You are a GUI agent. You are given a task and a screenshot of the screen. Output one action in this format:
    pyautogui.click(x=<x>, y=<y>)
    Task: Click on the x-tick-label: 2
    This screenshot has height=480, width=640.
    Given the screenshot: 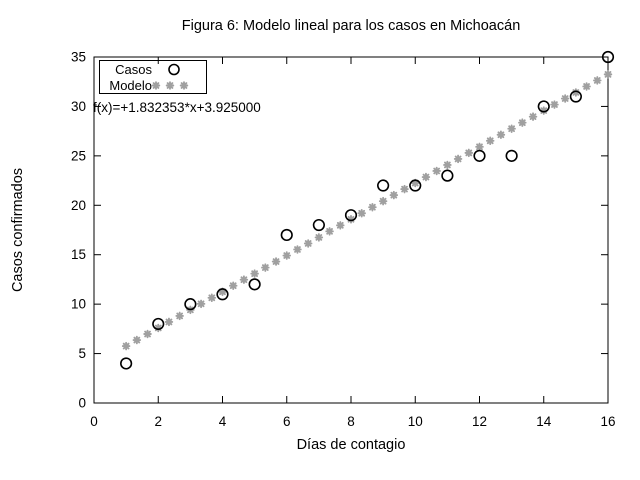 What is the action you would take?
    pyautogui.click(x=158, y=421)
    